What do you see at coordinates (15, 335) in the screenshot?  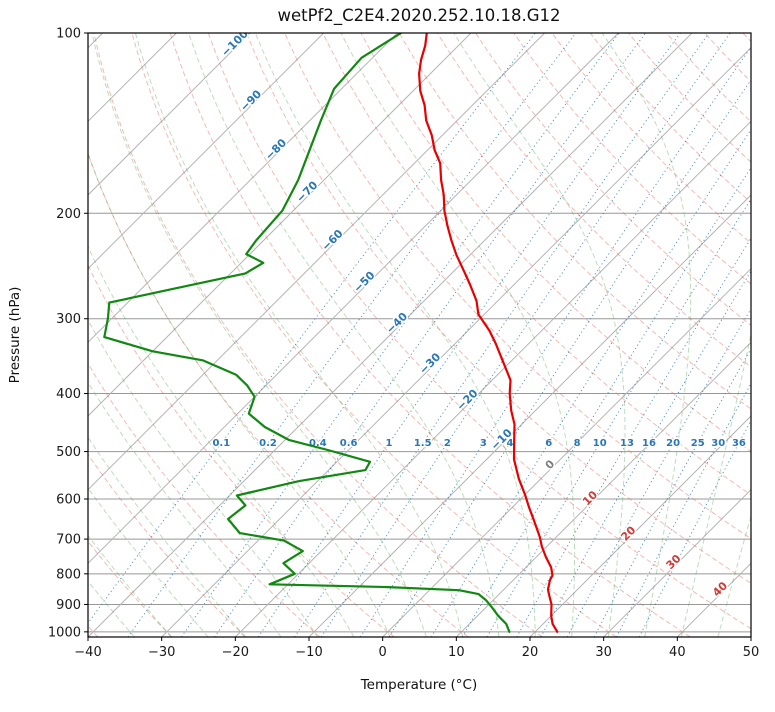 I see `y-axis-title: Pressure (hPa)` at bounding box center [15, 335].